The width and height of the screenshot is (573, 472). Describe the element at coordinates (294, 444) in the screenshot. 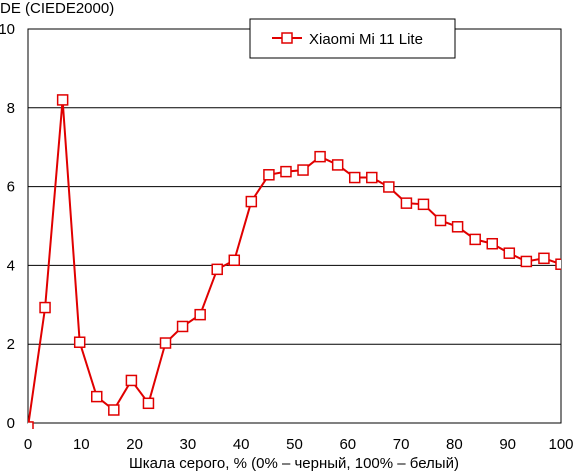

I see `x-tick-label-5: 50` at that location.